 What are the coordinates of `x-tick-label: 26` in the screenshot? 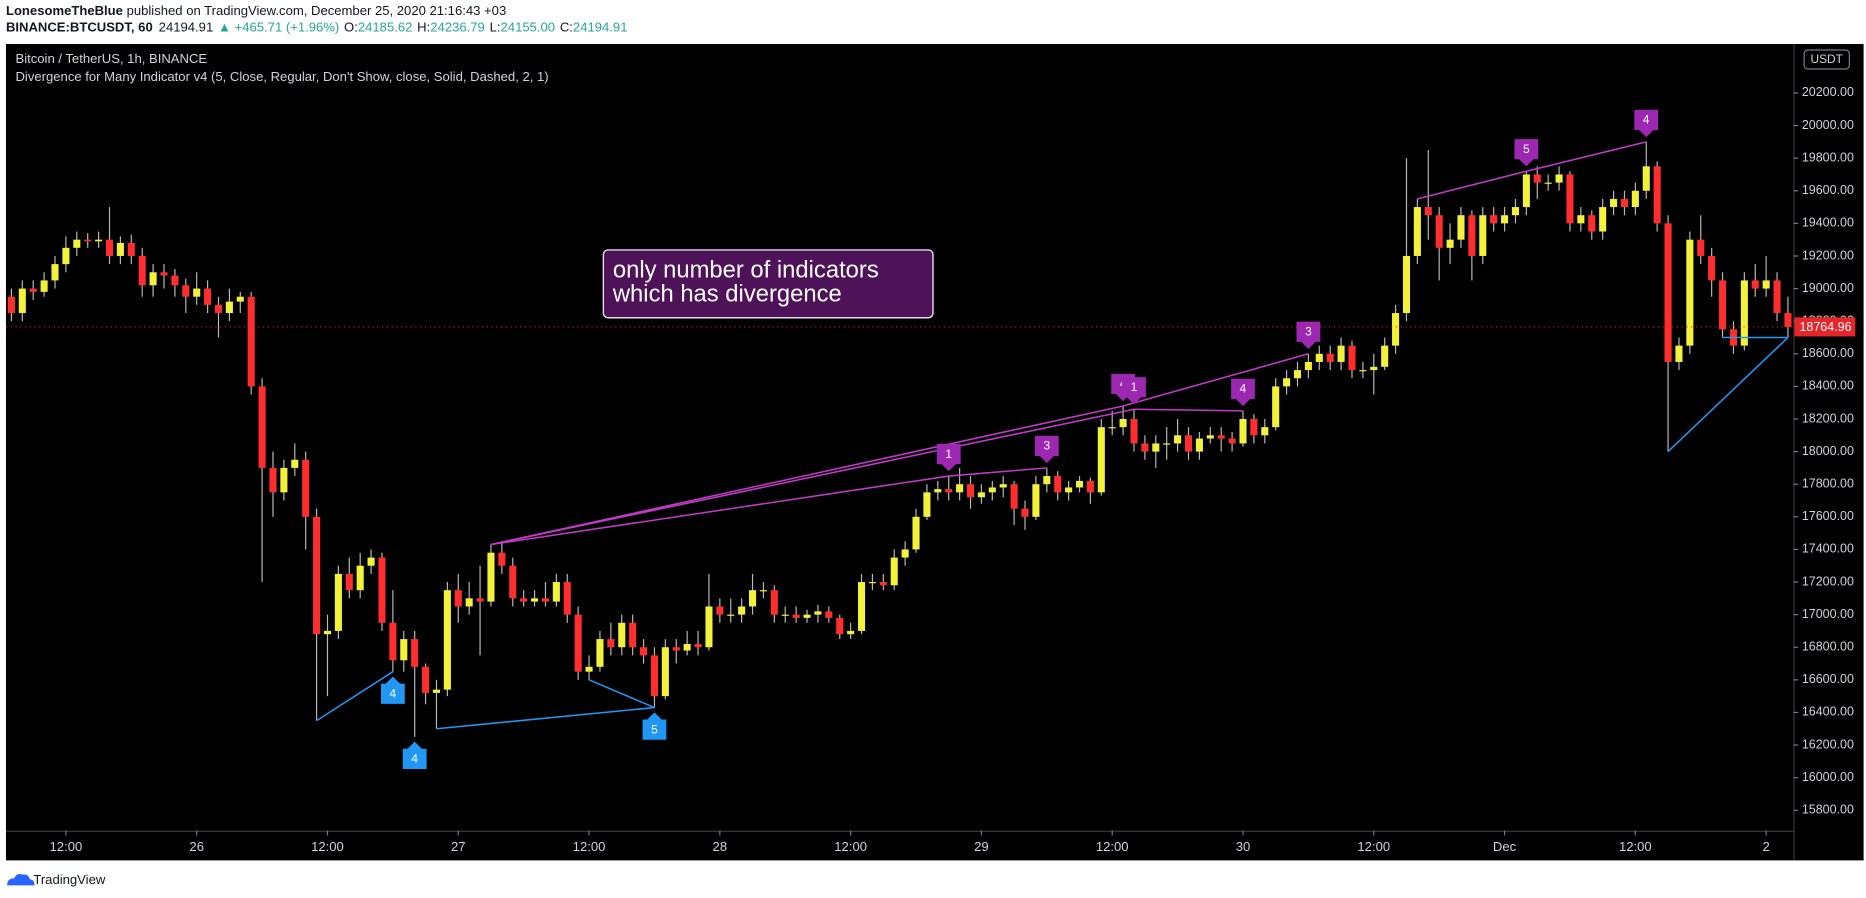 It's located at (196, 846).